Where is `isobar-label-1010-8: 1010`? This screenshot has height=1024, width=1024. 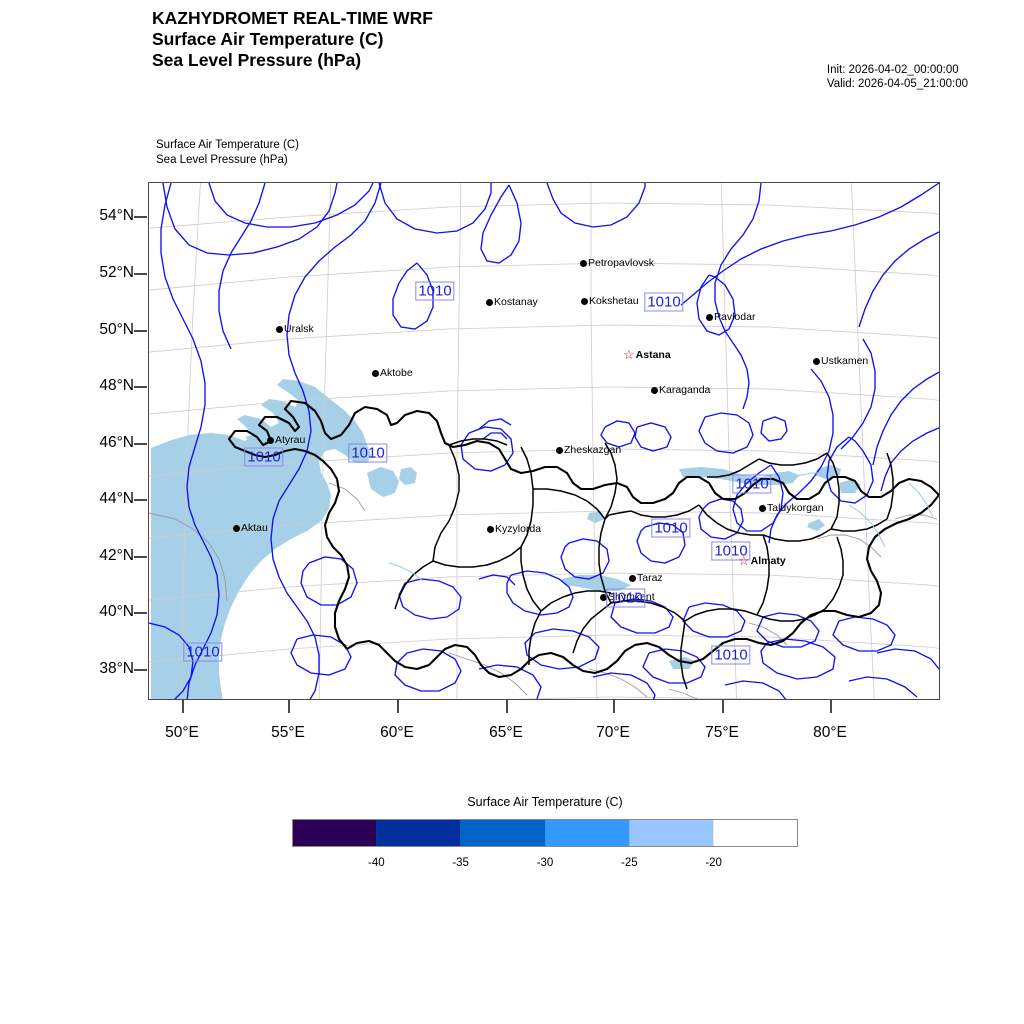
isobar-label-1010-8: 1010 is located at coordinates (203, 652).